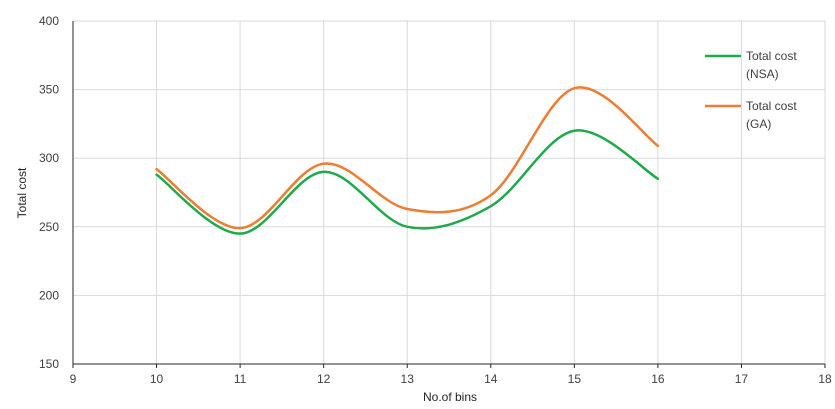 The height and width of the screenshot is (409, 835). What do you see at coordinates (408, 379) in the screenshot?
I see `x-tick-label: 13` at bounding box center [408, 379].